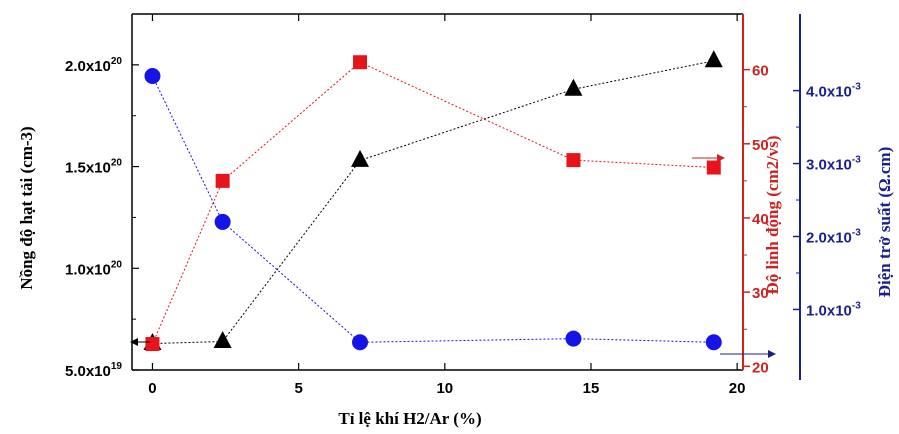 Image resolution: width=899 pixels, height=434 pixels. I want to click on left-tick-label: 5.0x10¹⁹, so click(93, 370).